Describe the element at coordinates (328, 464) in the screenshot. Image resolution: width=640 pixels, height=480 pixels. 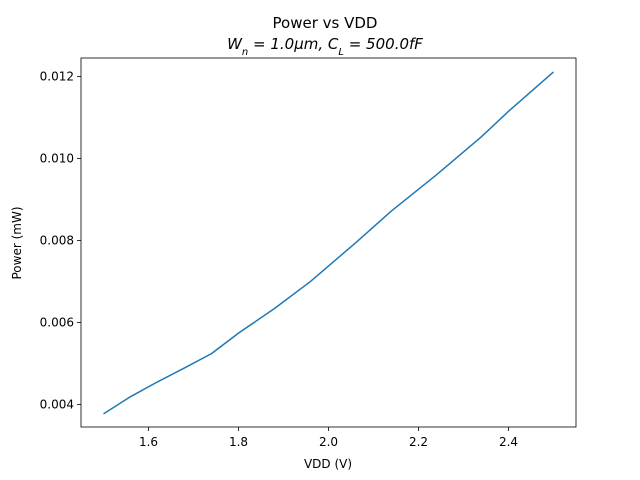
I see `x-axis-label: VDD (V)` at that location.